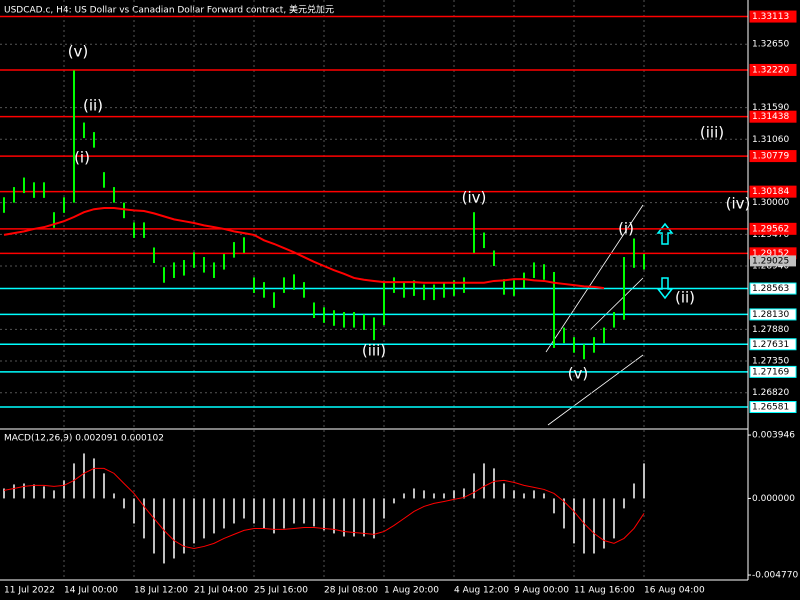 The height and width of the screenshot is (600, 800). Describe the element at coordinates (374, 351) in the screenshot. I see `wave-label: (iii)` at that location.